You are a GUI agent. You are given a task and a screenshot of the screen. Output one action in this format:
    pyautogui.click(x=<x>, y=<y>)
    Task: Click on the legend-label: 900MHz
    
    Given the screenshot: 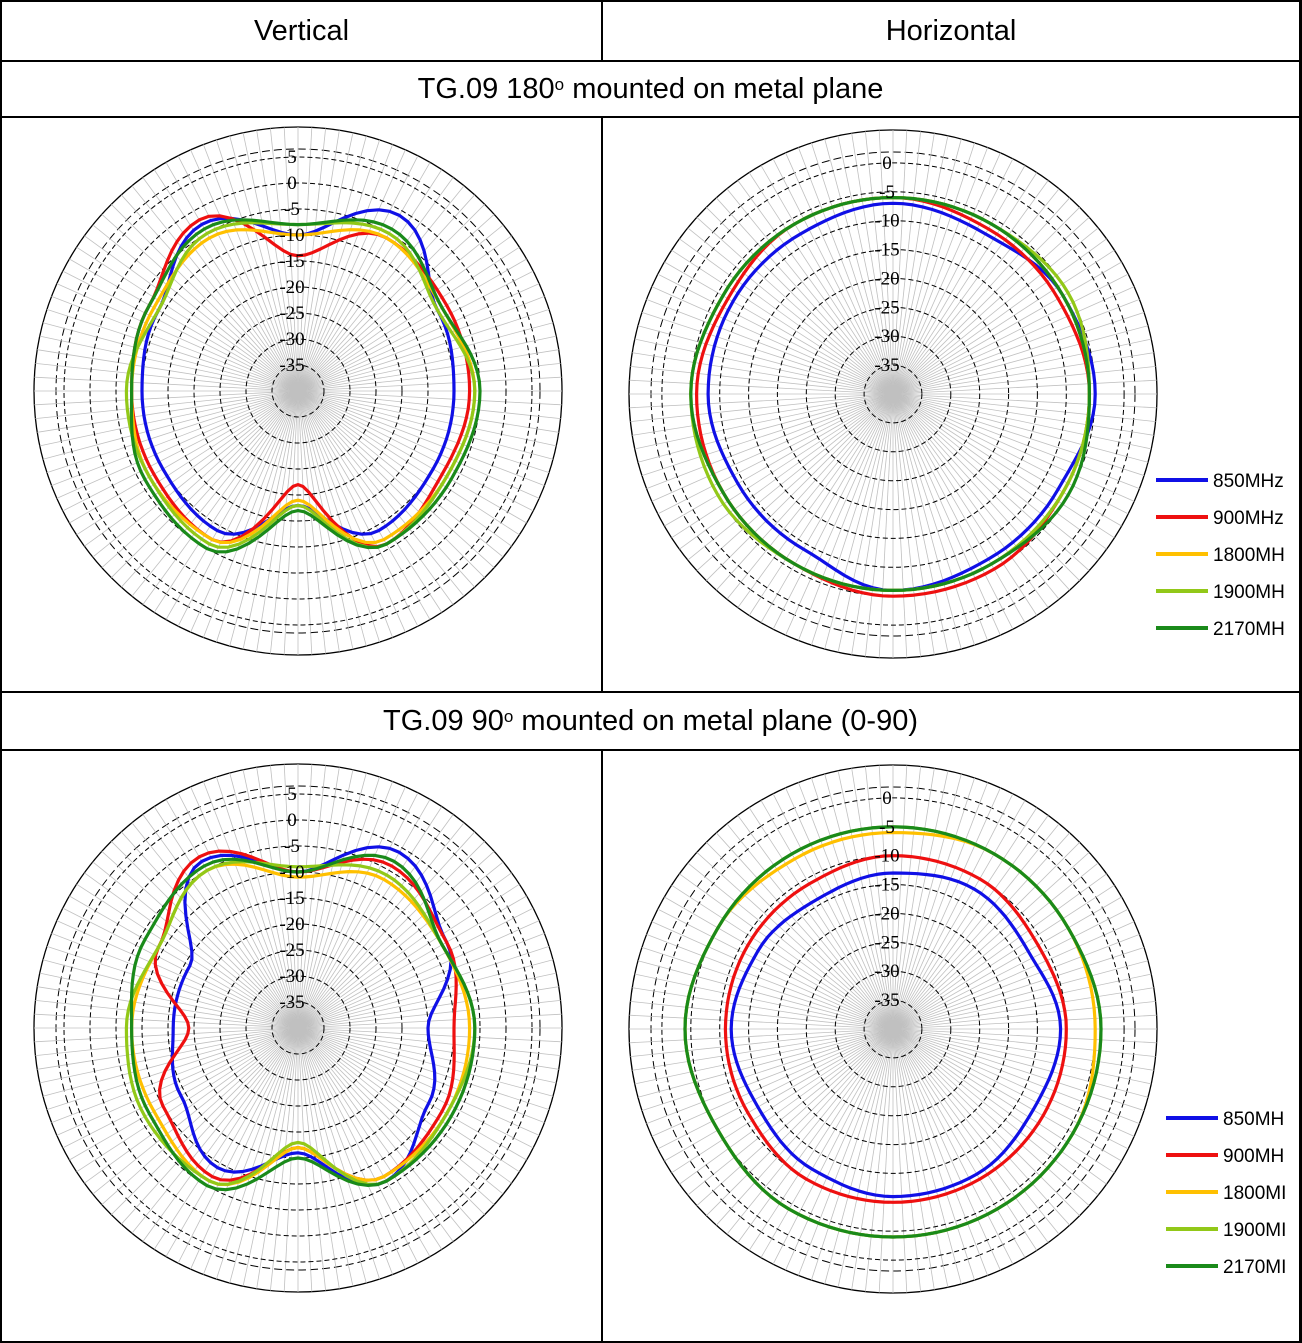 What is the action you would take?
    pyautogui.click(x=1248, y=518)
    